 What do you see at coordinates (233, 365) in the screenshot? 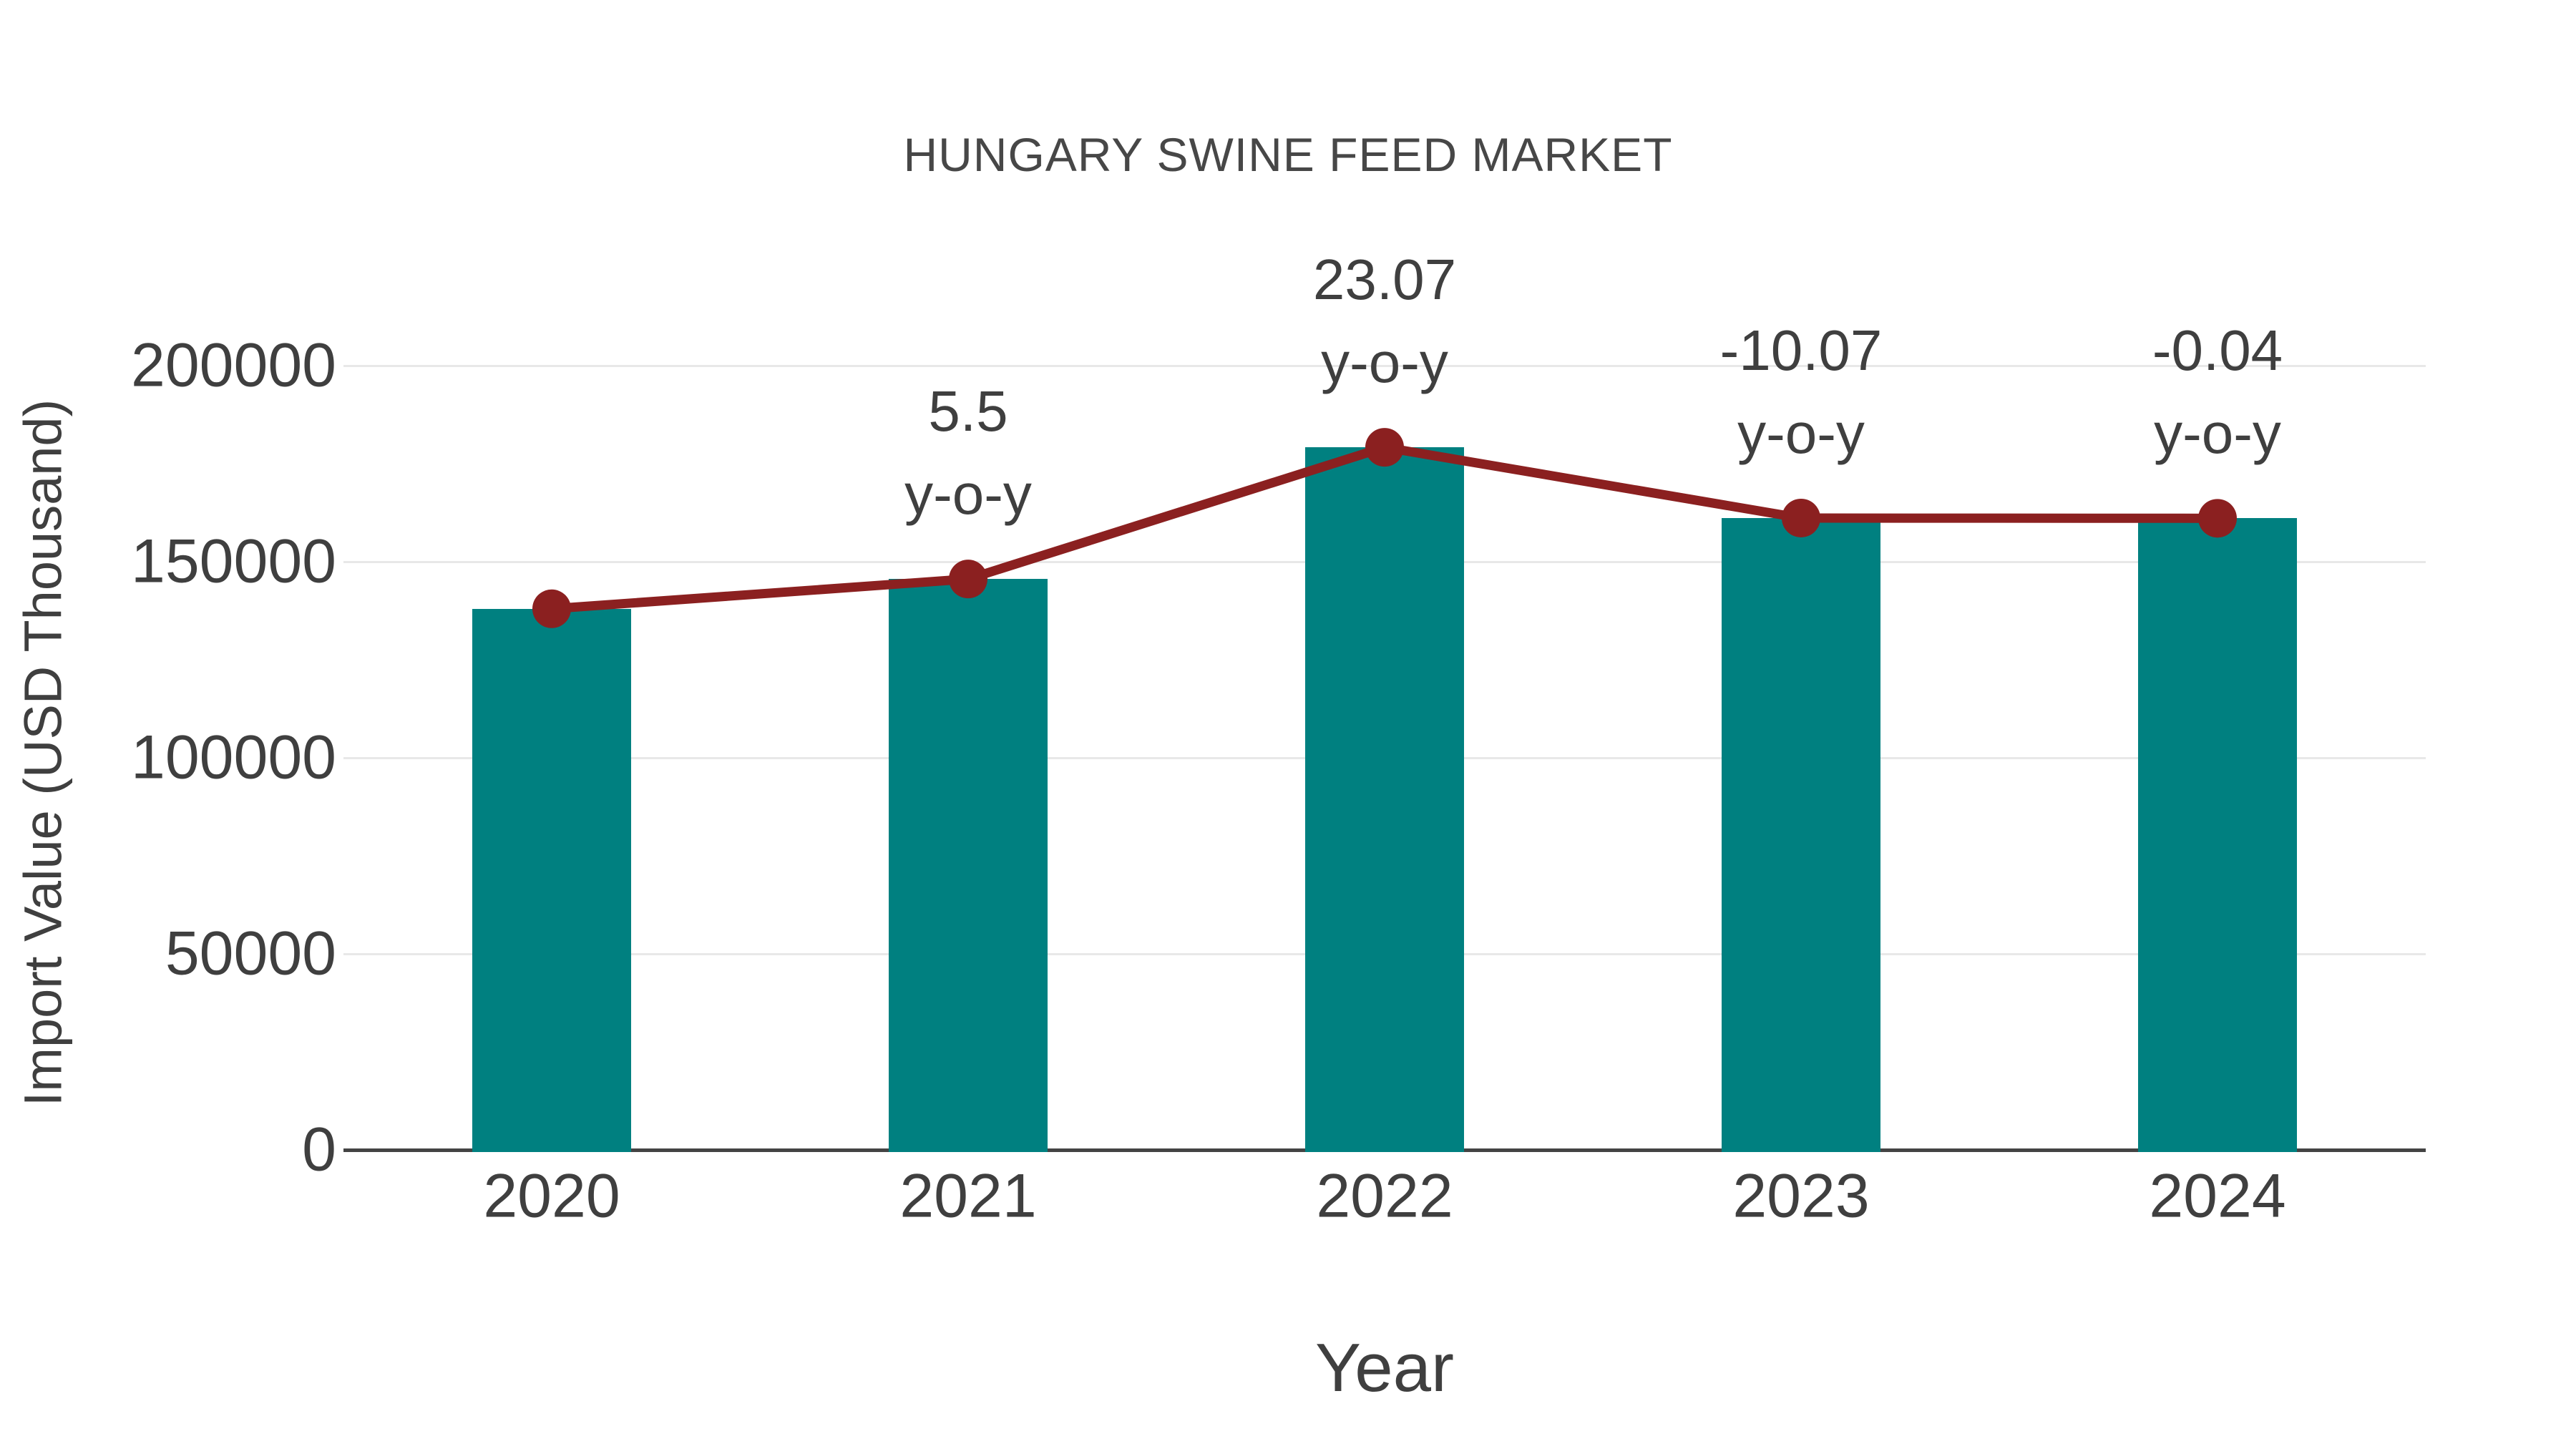
I see `y-tick-label: 200000` at bounding box center [233, 365].